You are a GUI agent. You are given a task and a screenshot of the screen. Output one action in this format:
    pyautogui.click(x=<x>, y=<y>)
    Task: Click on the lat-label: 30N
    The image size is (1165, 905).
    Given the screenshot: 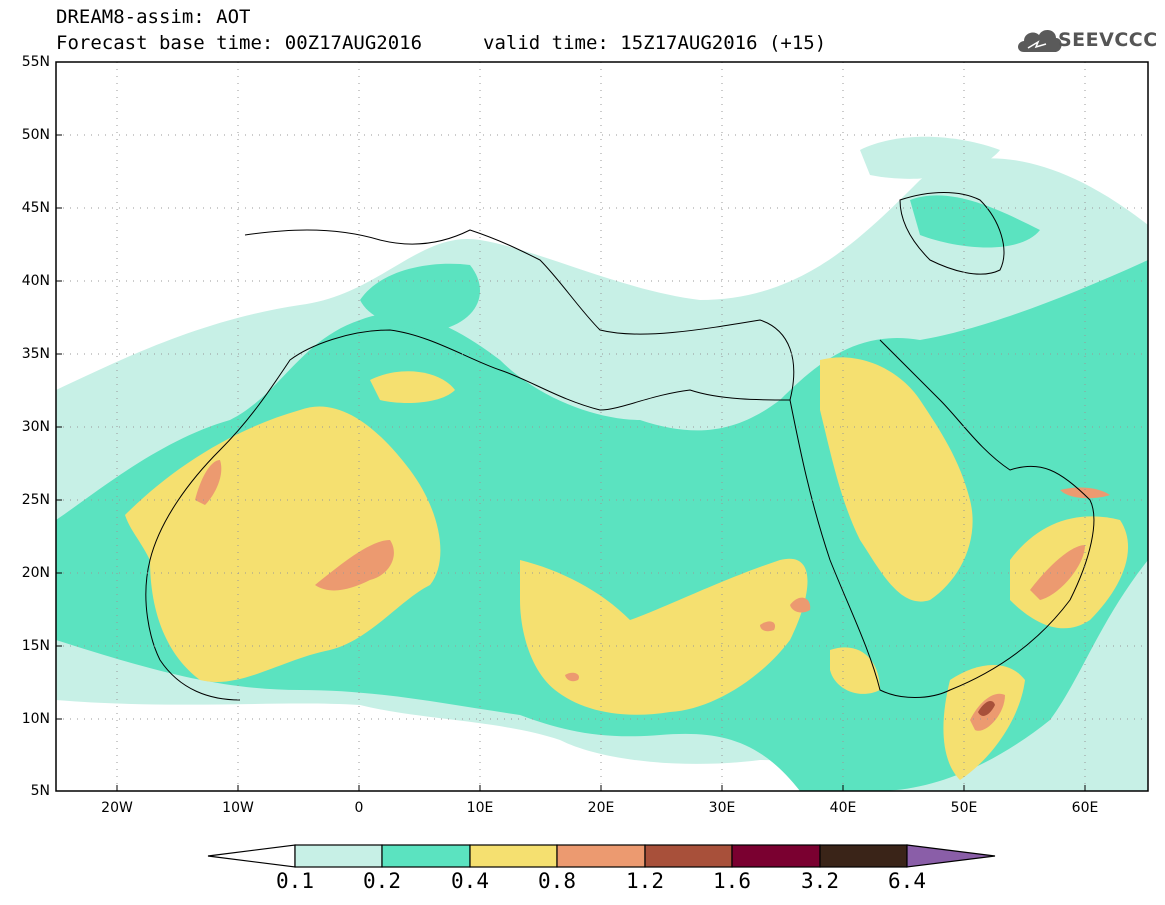 What is the action you would take?
    pyautogui.click(x=35, y=427)
    